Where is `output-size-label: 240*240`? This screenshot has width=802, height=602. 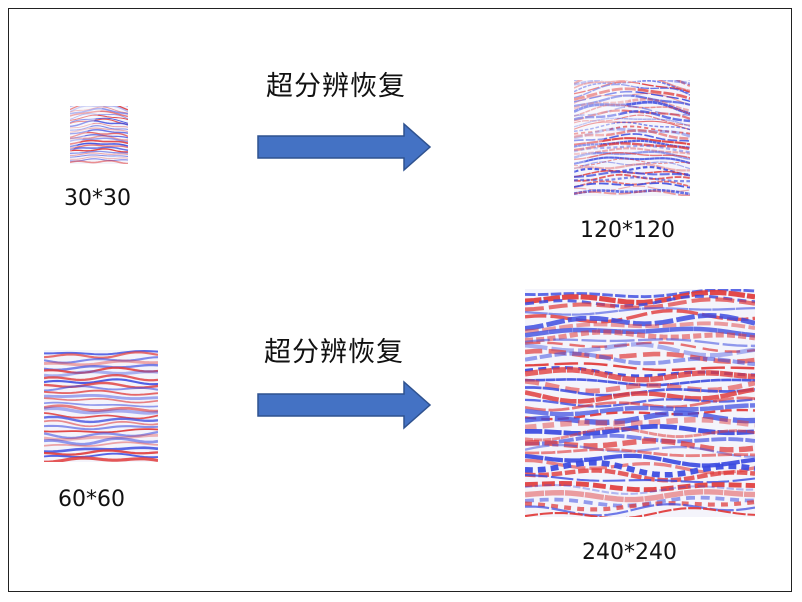
output-size-label: 240*240 is located at coordinates (629, 552).